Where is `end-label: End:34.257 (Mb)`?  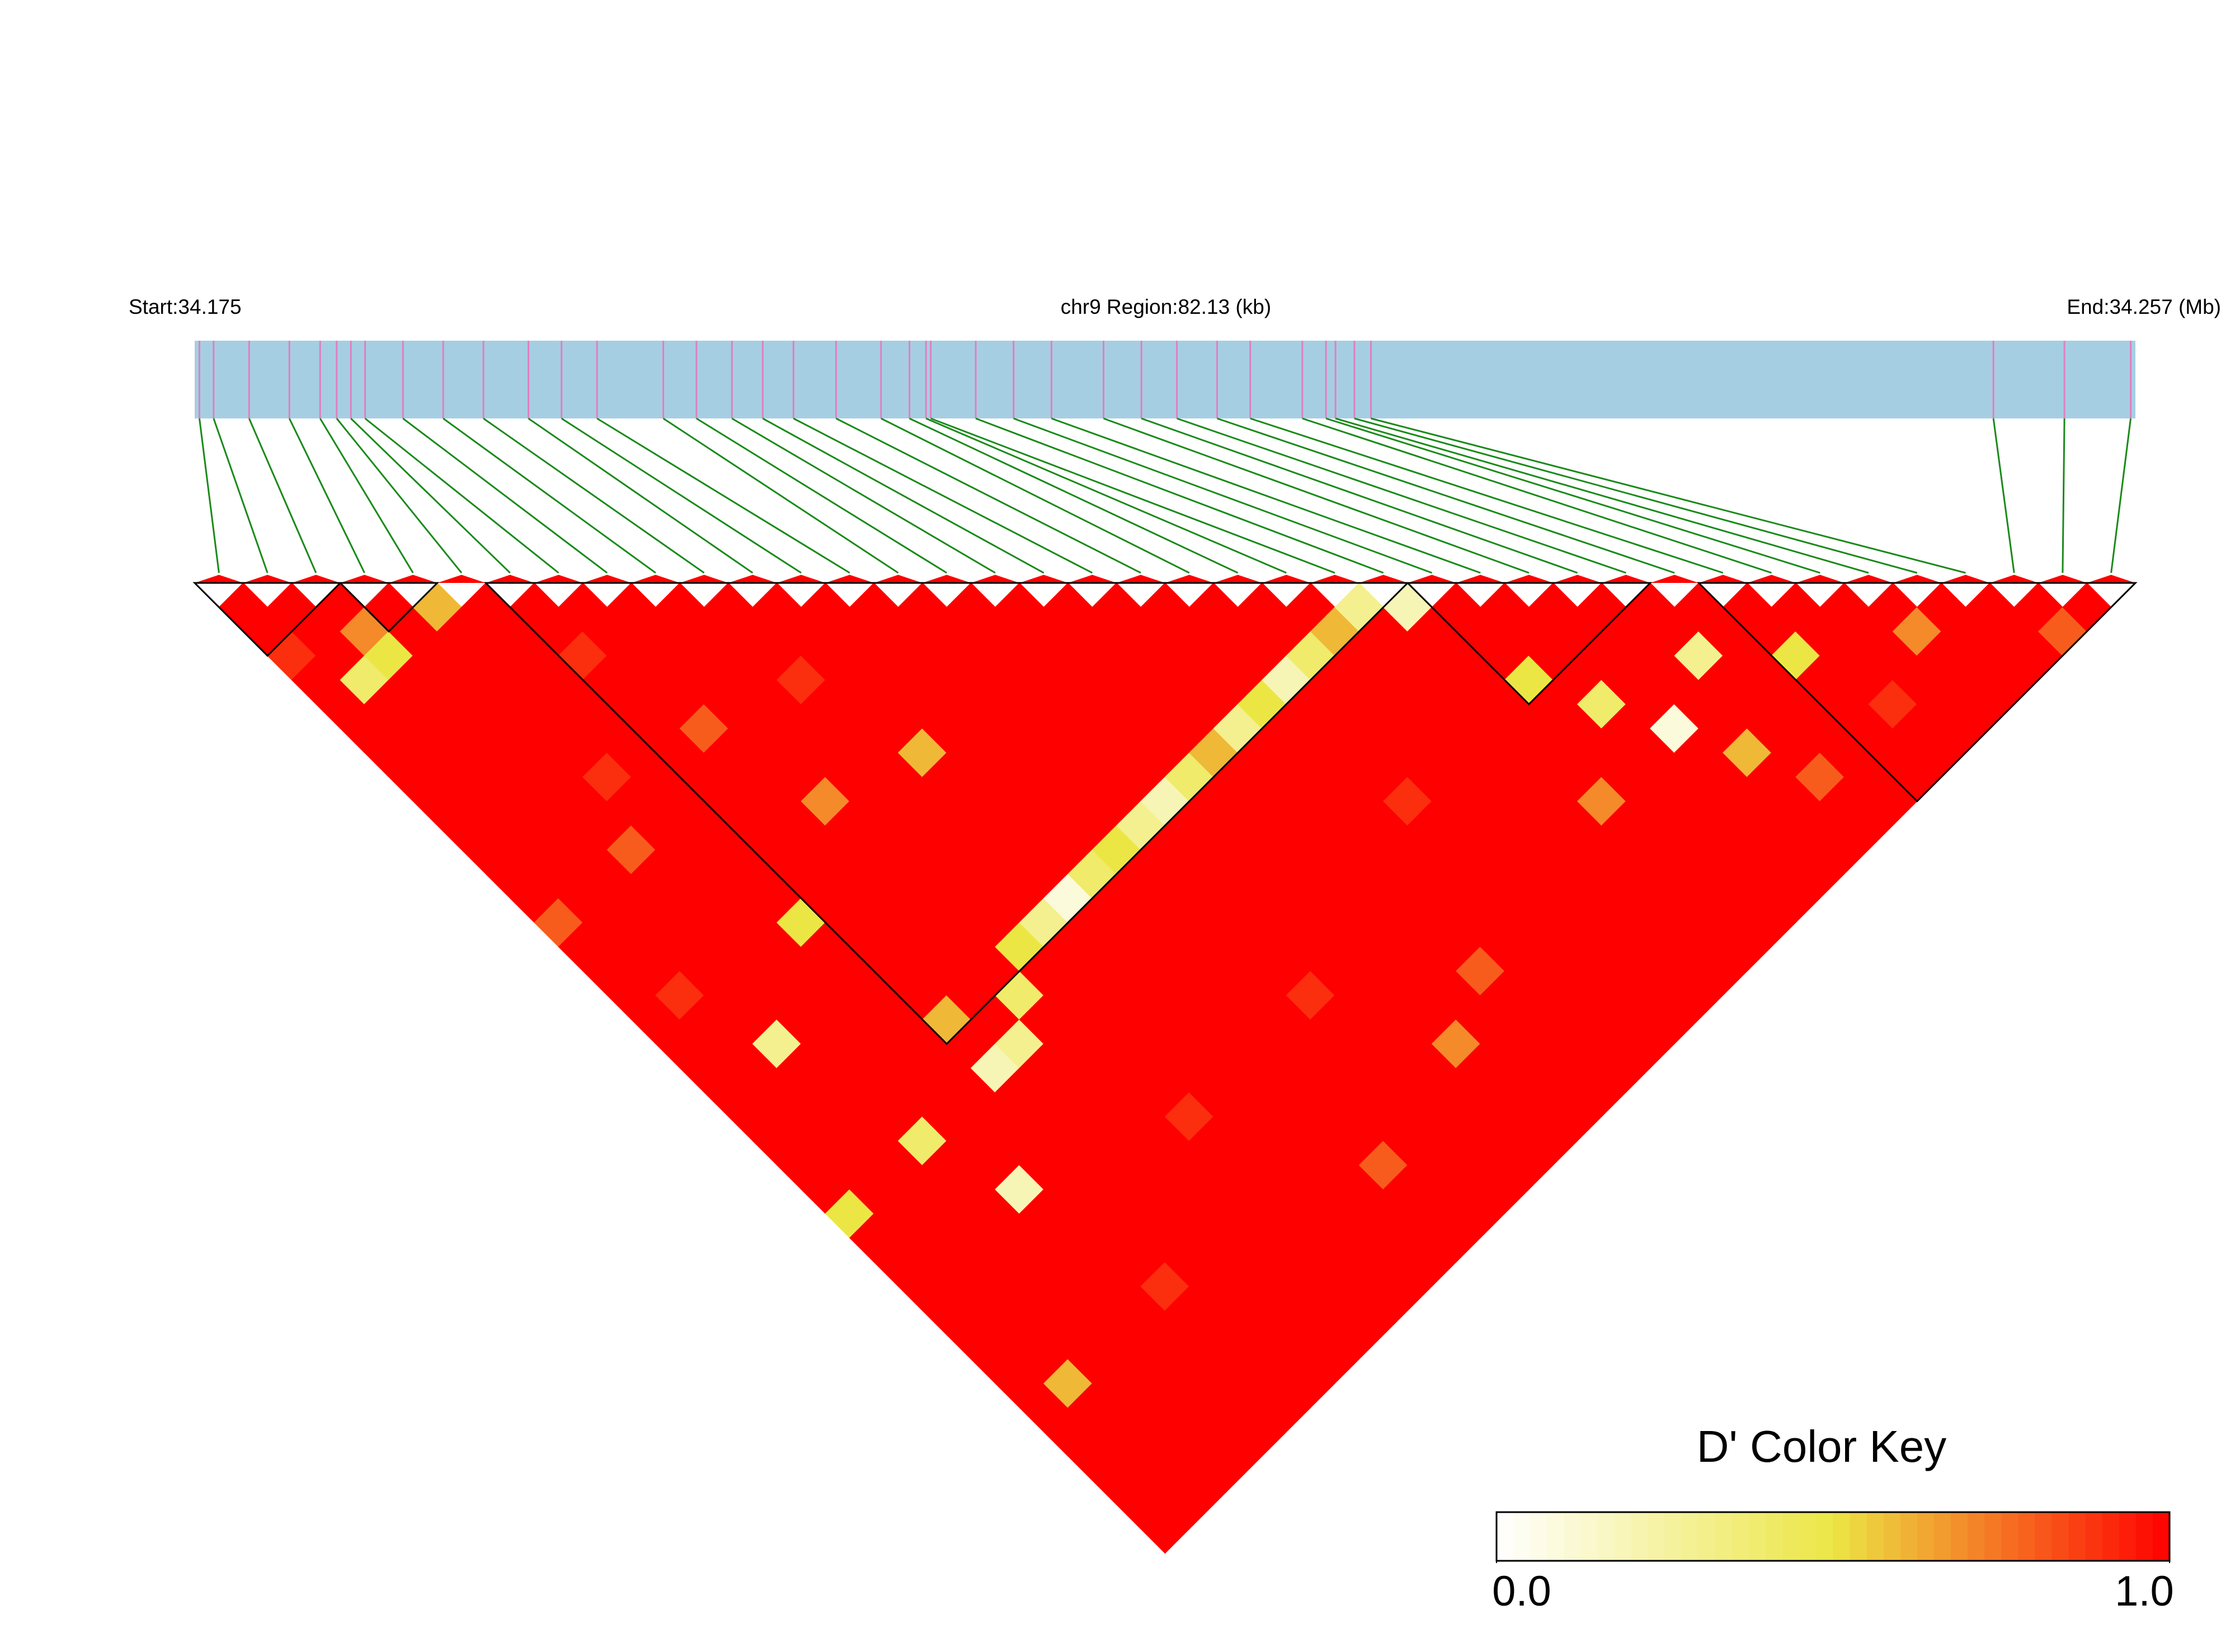
end-label: End:34.257 (Mb) is located at coordinates (2144, 306).